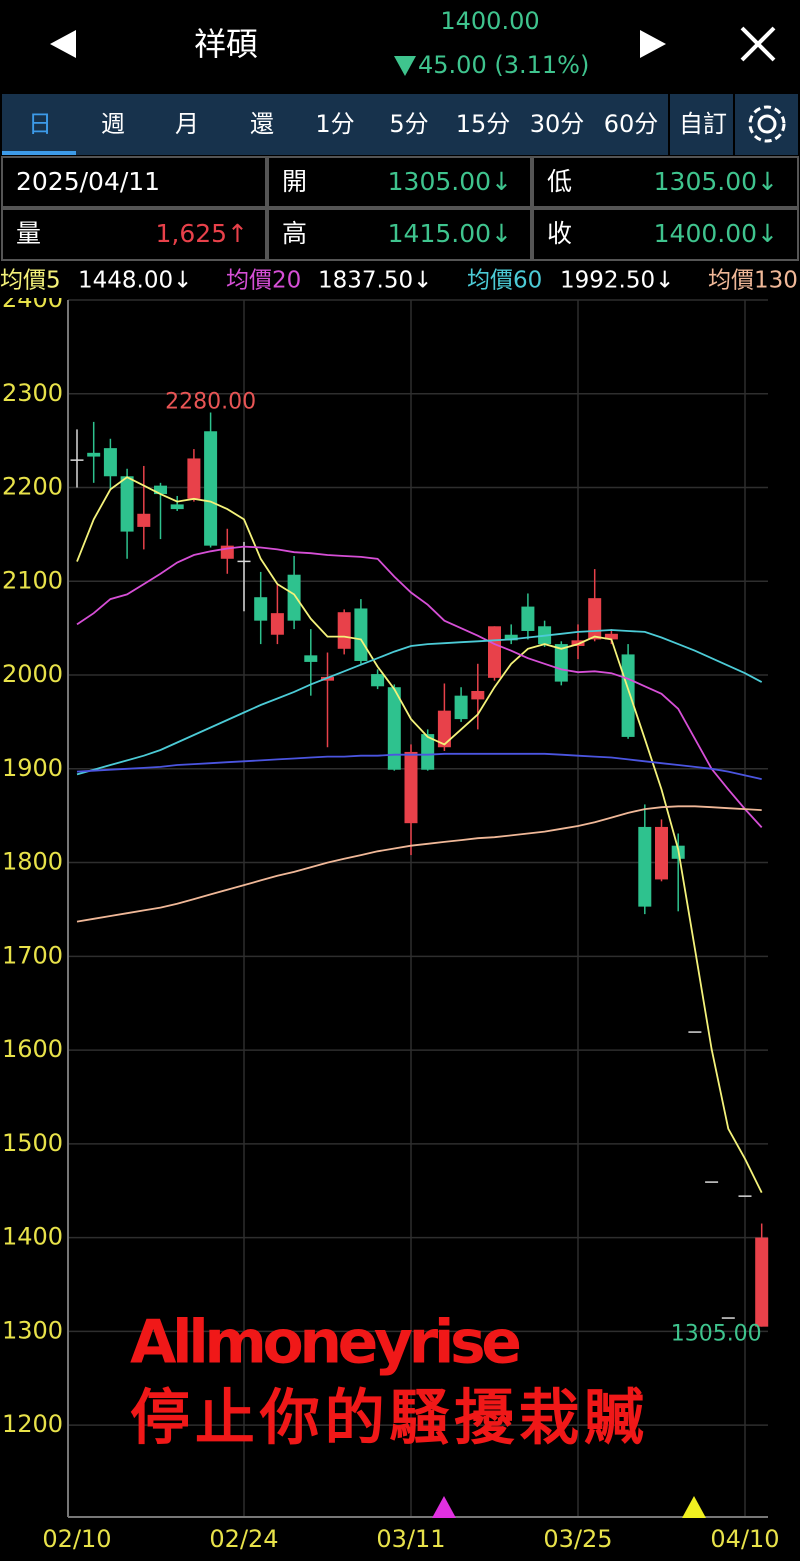  I want to click on watermark: Allmoneyrise, so click(326, 1343).